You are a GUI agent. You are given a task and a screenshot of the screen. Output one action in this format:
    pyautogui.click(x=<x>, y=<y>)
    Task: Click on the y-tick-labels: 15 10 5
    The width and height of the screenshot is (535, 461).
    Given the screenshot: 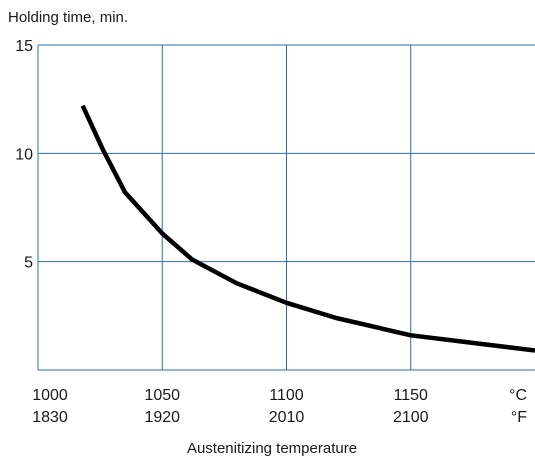 What is the action you would take?
    pyautogui.click(x=24, y=155)
    